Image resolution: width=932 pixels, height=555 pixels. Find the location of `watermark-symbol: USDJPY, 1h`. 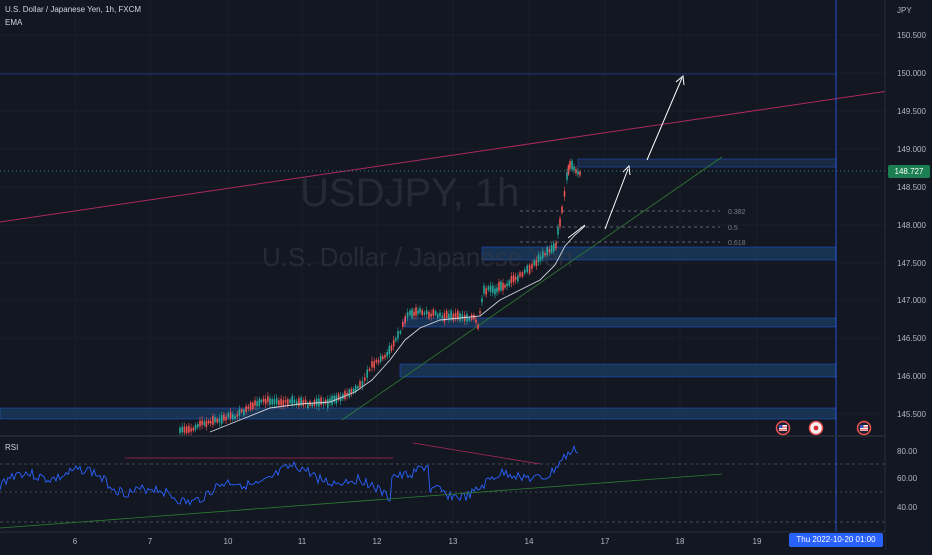

watermark-symbol: USDJPY, 1h is located at coordinates (409, 193).